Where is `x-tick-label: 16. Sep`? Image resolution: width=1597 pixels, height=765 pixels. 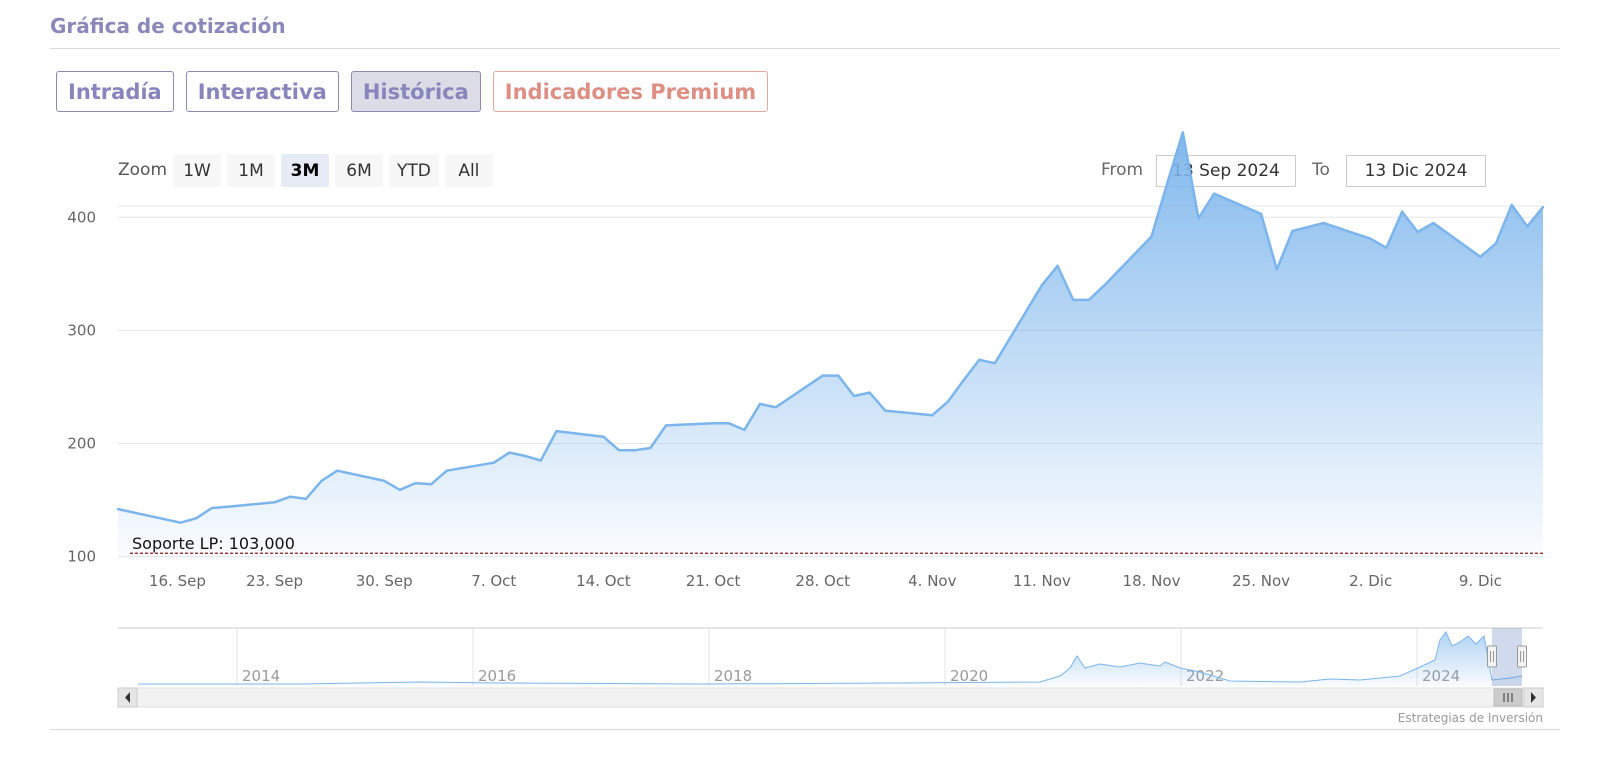 x-tick-label: 16. Sep is located at coordinates (177, 581).